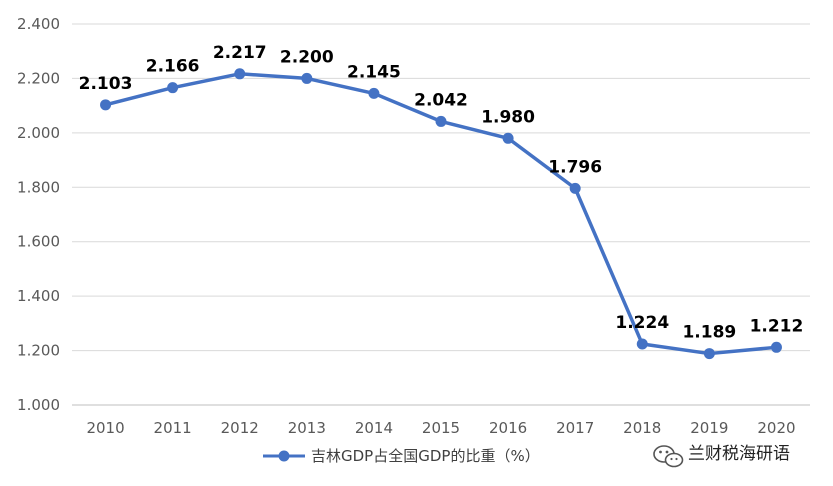 This screenshot has height=486, width=833. I want to click on data-label: 1.796, so click(575, 167).